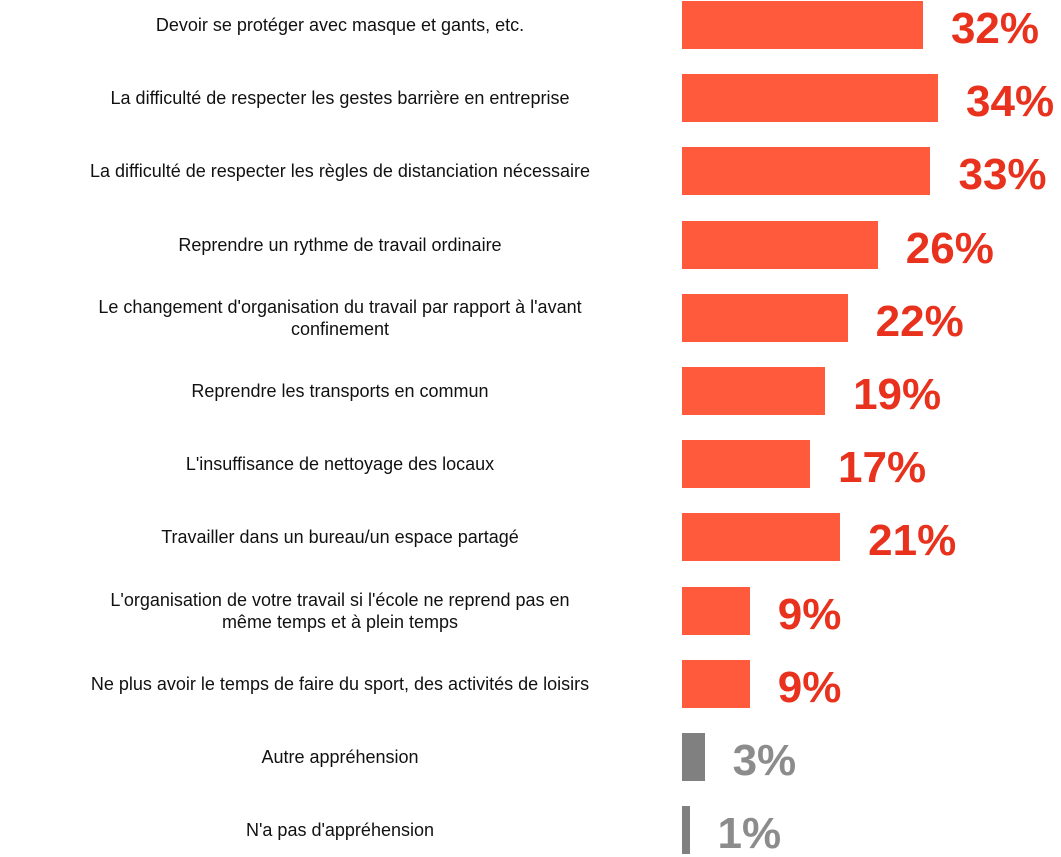 The image size is (1061, 857). What do you see at coordinates (340, 464) in the screenshot?
I see `category-label: L'insuffisance de nettoyage des locaux` at bounding box center [340, 464].